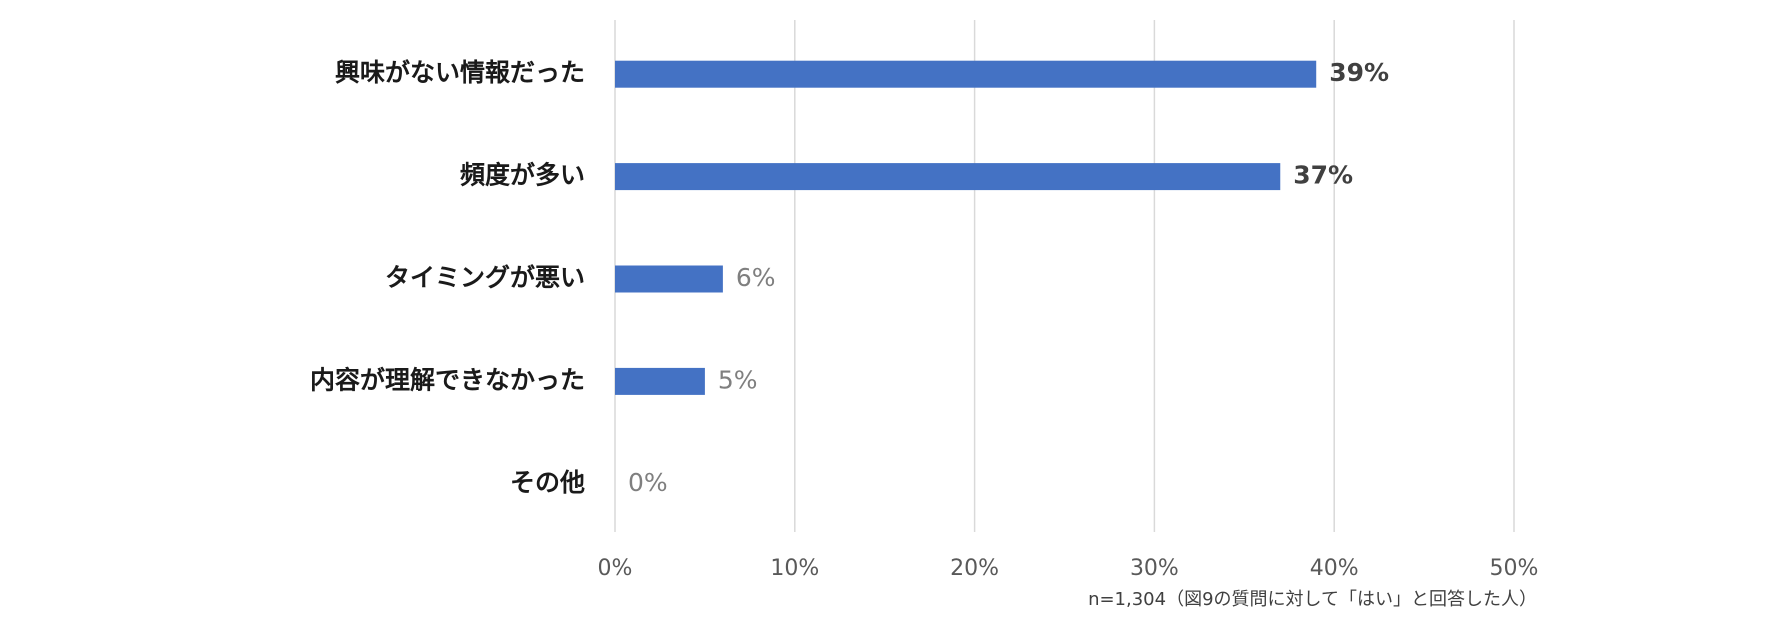 The image size is (1776, 628). Describe the element at coordinates (1154, 568) in the screenshot. I see `x-tick-label: 30%` at that location.